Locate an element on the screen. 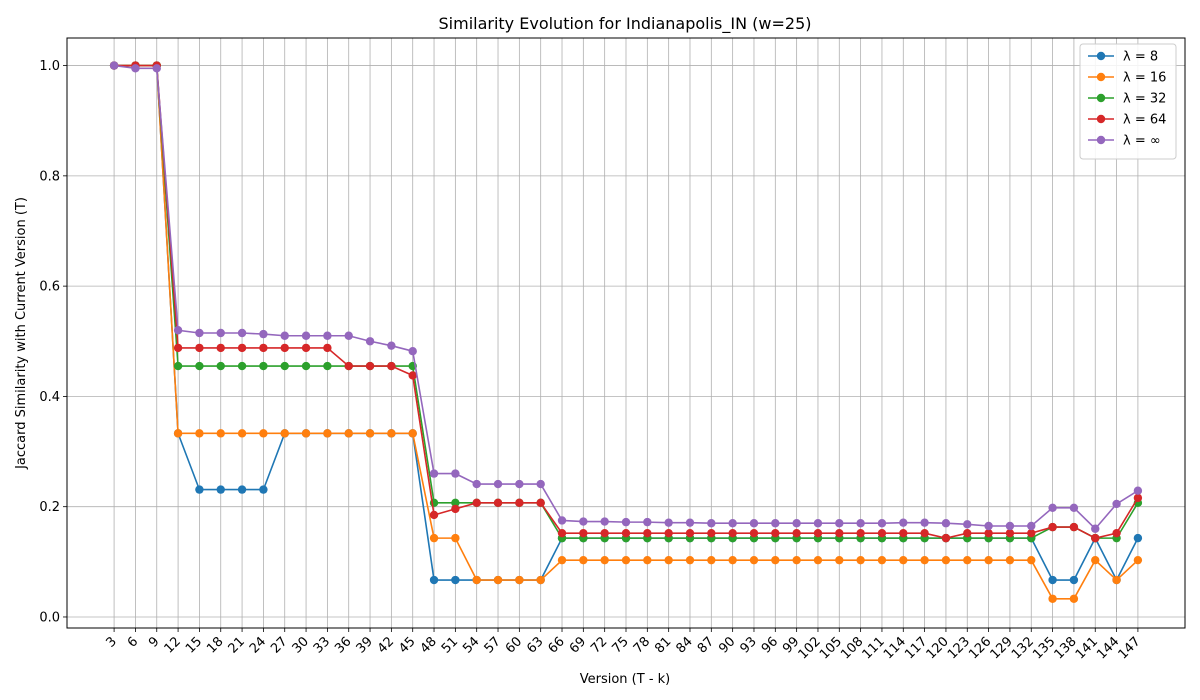  legend-label: λ = 32 is located at coordinates (1144, 99).